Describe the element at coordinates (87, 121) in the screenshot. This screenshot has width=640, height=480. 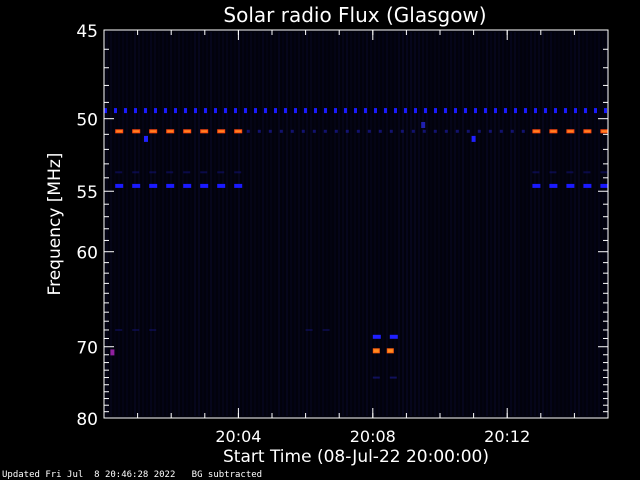
I see `y-tick-label: 50` at that location.